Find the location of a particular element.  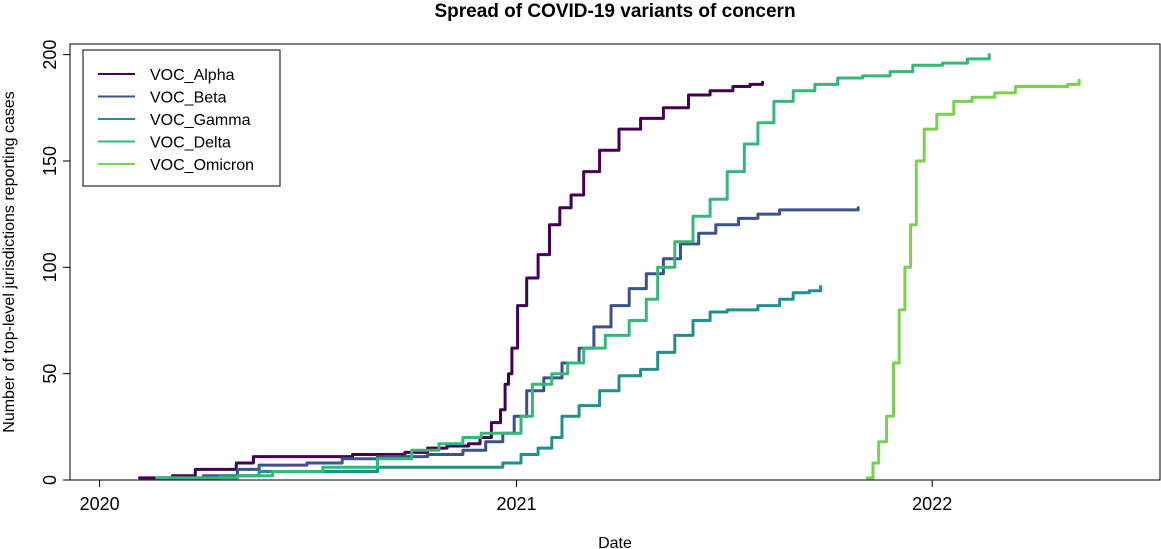

y-tick-label: 50 is located at coordinates (50, 374).